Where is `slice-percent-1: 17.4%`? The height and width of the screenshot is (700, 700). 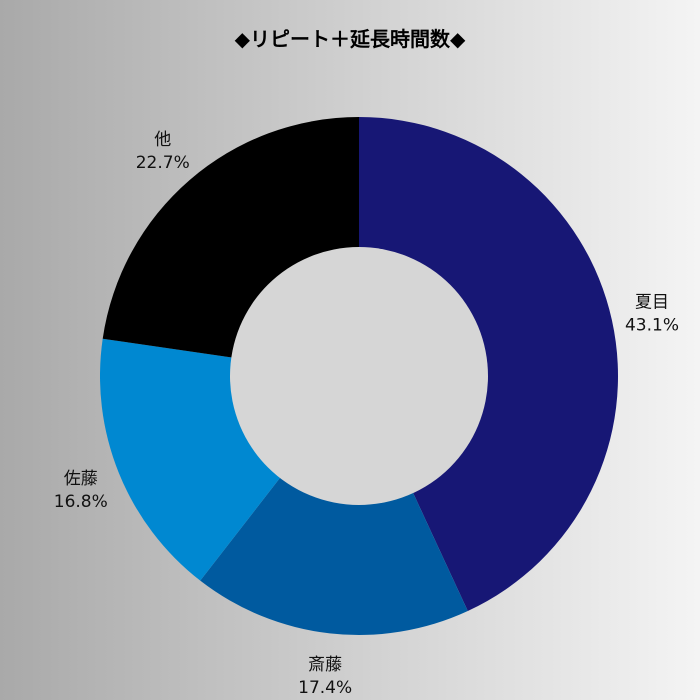 slice-percent-1: 17.4% is located at coordinates (325, 688).